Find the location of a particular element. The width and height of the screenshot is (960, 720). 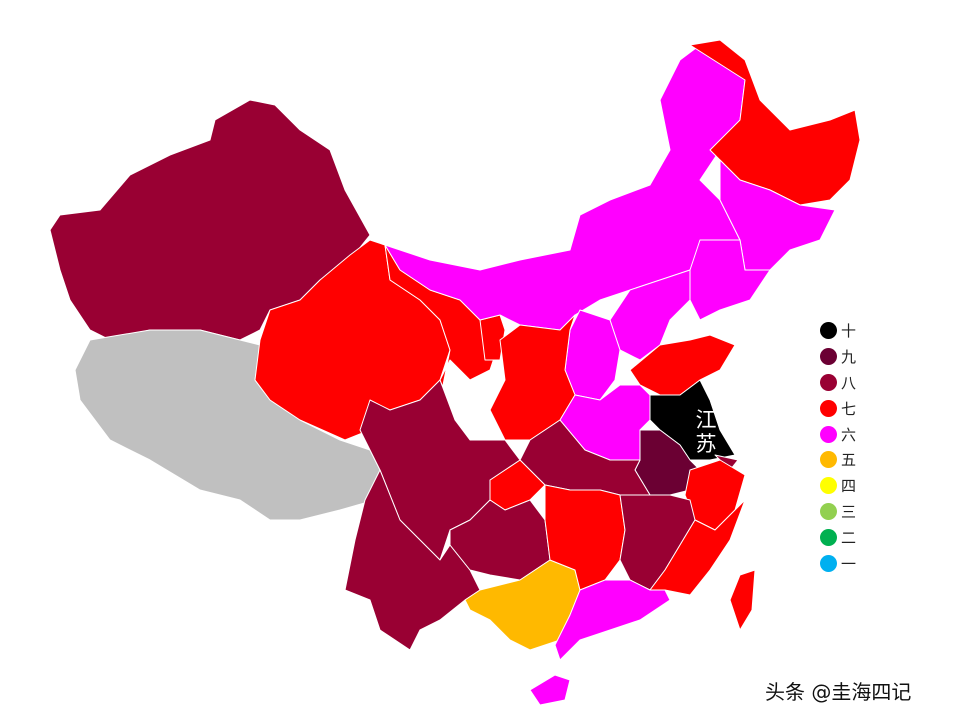

region-yunnan is located at coordinates (412, 560).